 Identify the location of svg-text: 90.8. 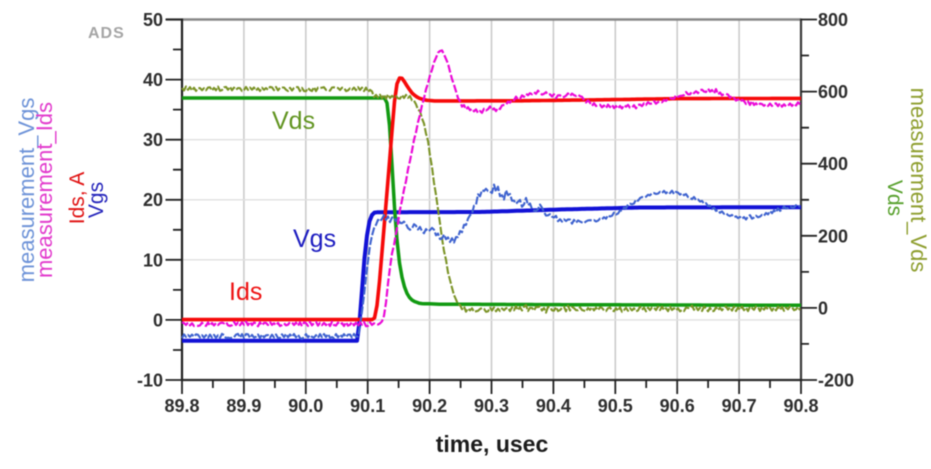
(800, 406).